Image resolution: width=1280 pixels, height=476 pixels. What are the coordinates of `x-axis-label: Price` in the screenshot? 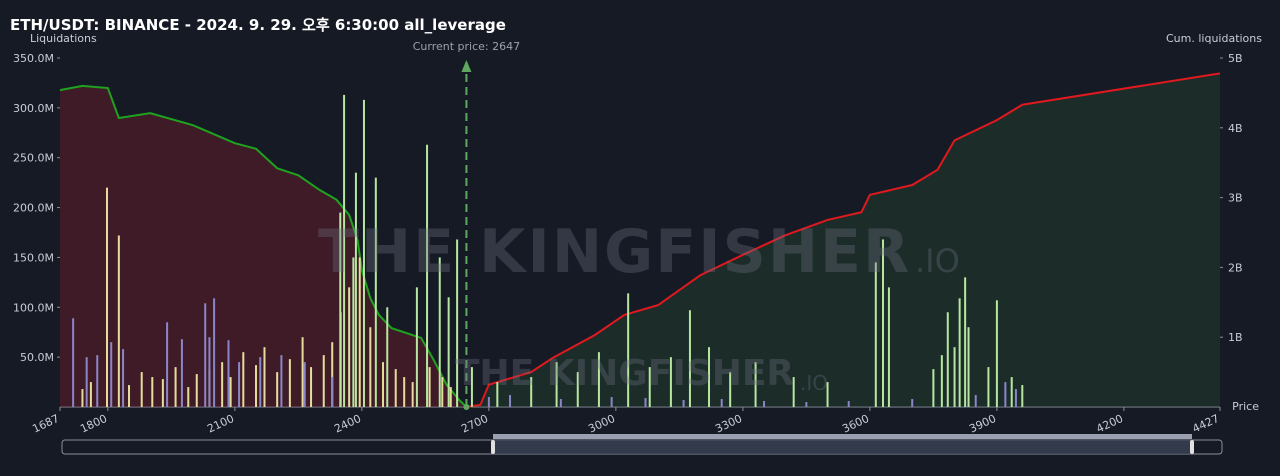 It's located at (1245, 406).